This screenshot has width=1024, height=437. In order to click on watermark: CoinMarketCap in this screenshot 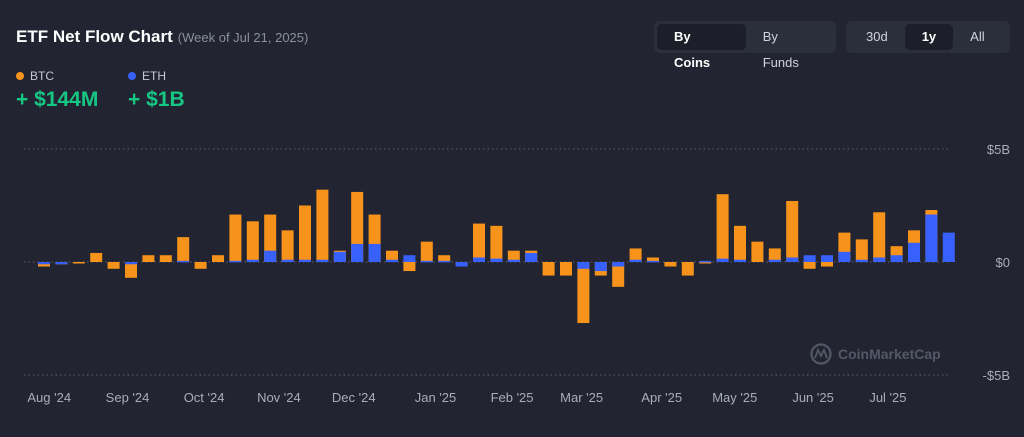, I will do `click(875, 354)`.